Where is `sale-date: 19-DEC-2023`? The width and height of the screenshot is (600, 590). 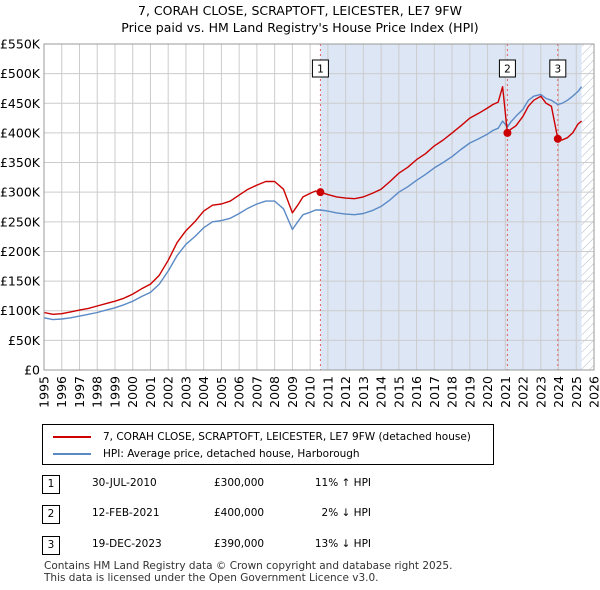
sale-date: 19-DEC-2023 is located at coordinates (127, 544).